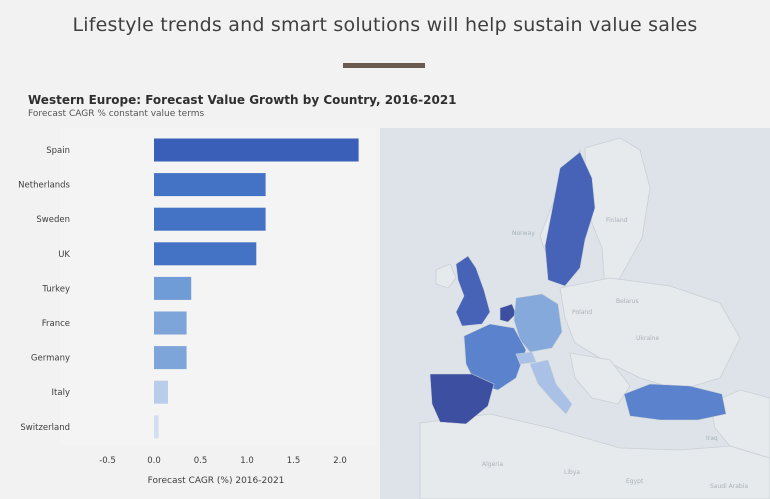  Describe the element at coordinates (473, 291) in the screenshot. I see `map-country-uk` at that location.